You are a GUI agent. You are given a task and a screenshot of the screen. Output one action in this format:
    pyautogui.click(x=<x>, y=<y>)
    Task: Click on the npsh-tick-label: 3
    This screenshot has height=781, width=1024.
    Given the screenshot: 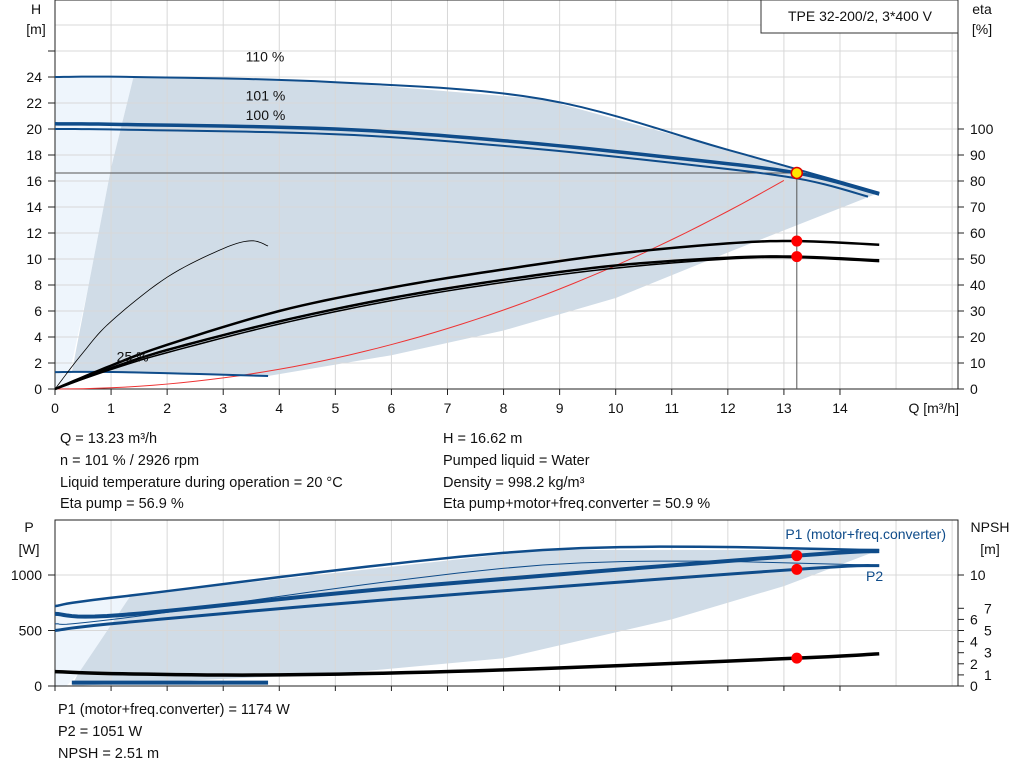 What is the action you would take?
    pyautogui.click(x=988, y=653)
    